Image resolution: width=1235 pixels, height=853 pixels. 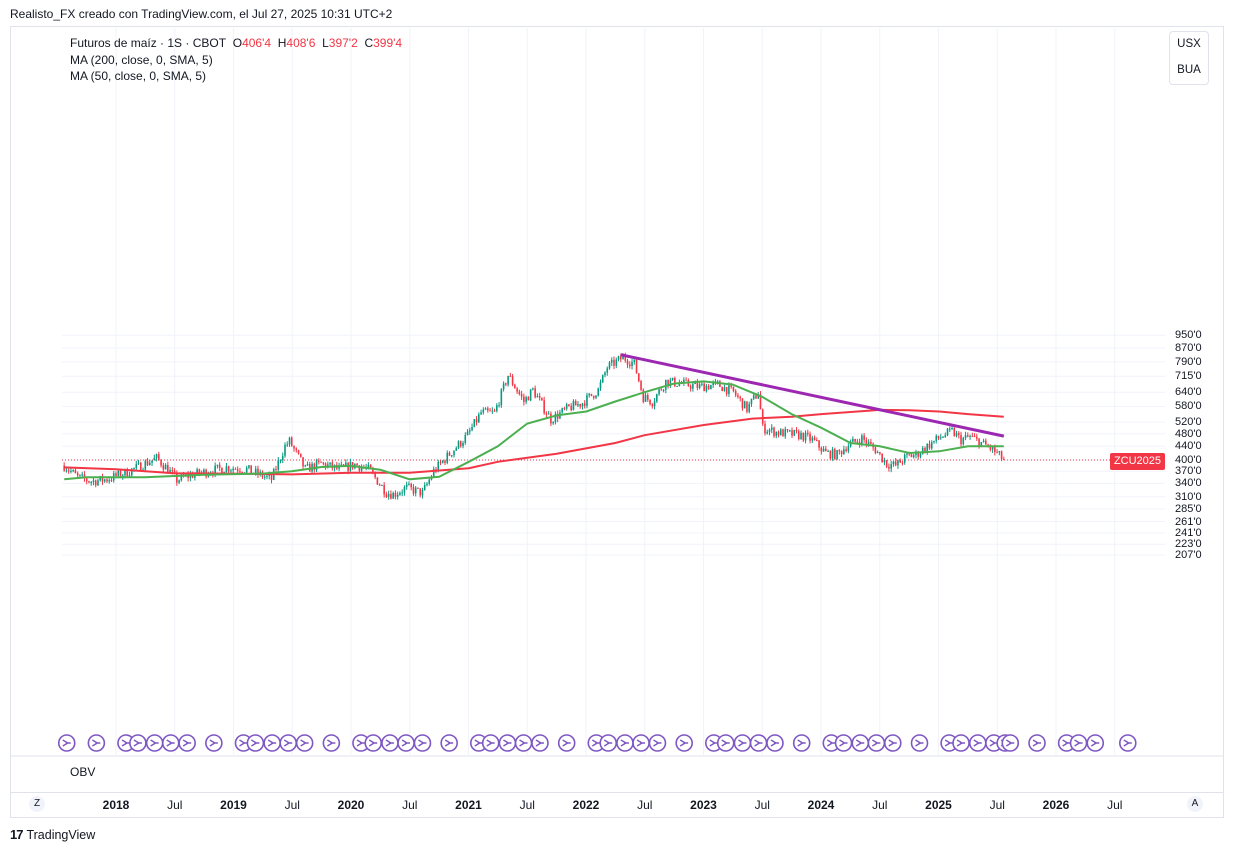 What do you see at coordinates (1195, 804) in the screenshot?
I see `auto-scale-button: A` at bounding box center [1195, 804].